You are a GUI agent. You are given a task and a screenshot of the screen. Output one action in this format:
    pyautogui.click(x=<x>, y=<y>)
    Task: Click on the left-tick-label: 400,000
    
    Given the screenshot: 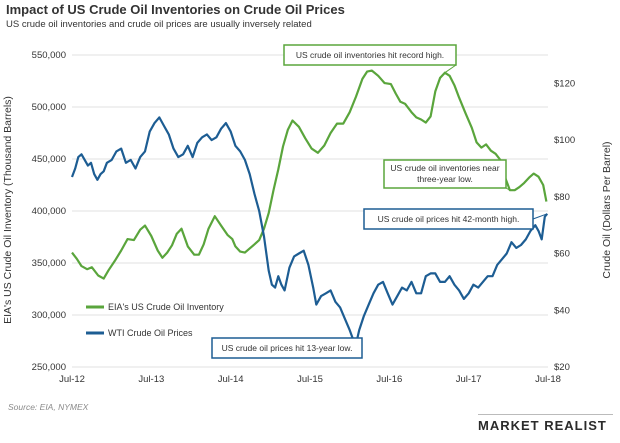 What is the action you would take?
    pyautogui.click(x=49, y=211)
    